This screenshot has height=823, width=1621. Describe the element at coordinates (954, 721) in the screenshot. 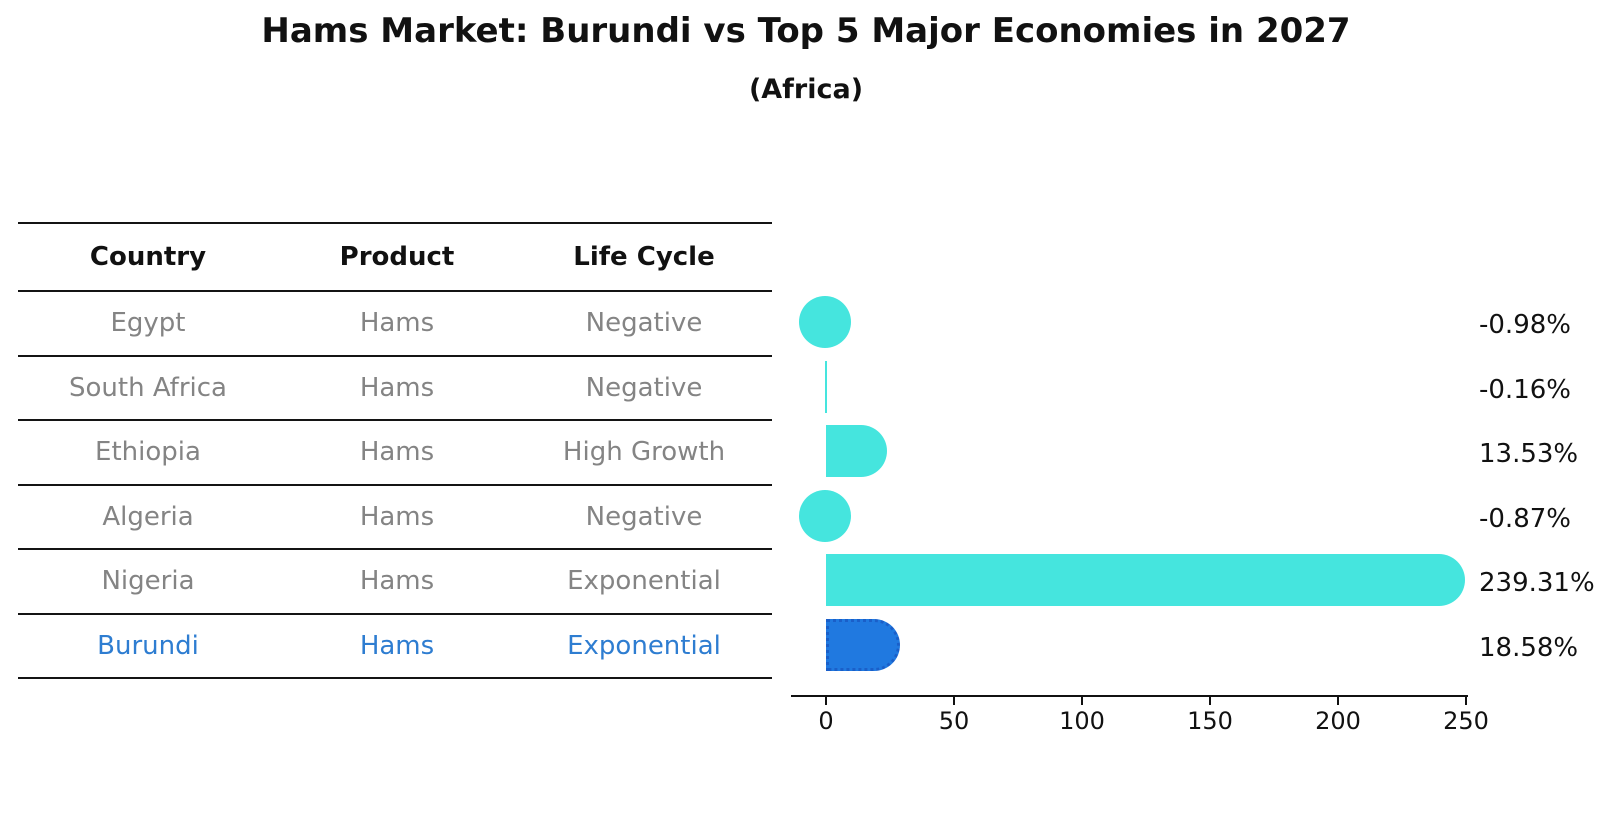

I see `x-tick-label: 50` at that location.